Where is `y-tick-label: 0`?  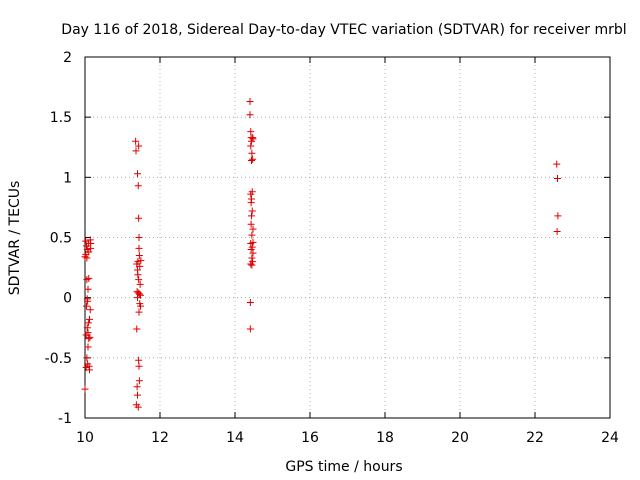 y-tick-label: 0 is located at coordinates (67, 299).